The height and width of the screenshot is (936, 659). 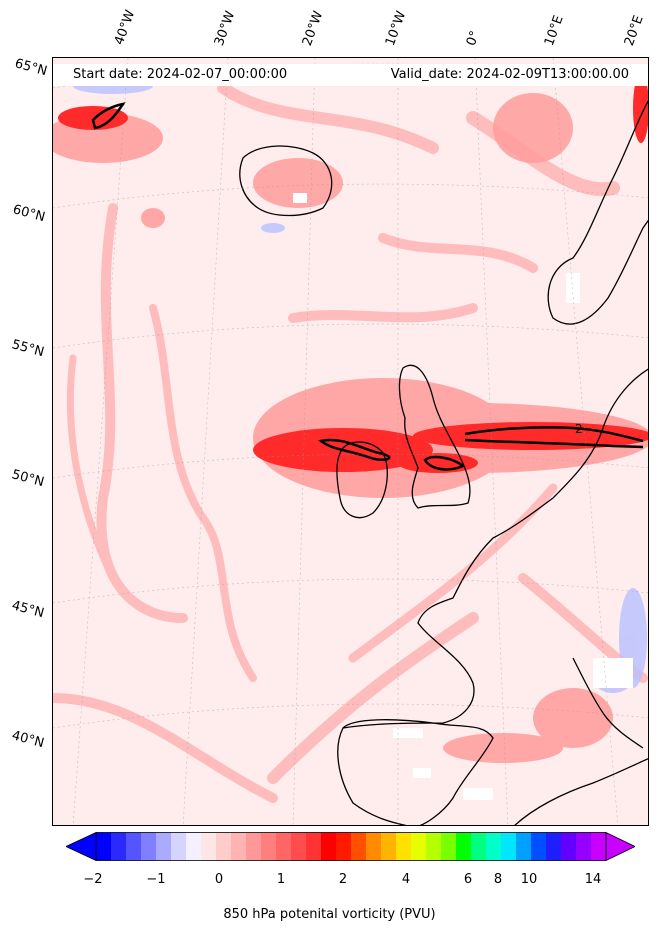 I want to click on colorbar-min-arrow, so click(x=81, y=846).